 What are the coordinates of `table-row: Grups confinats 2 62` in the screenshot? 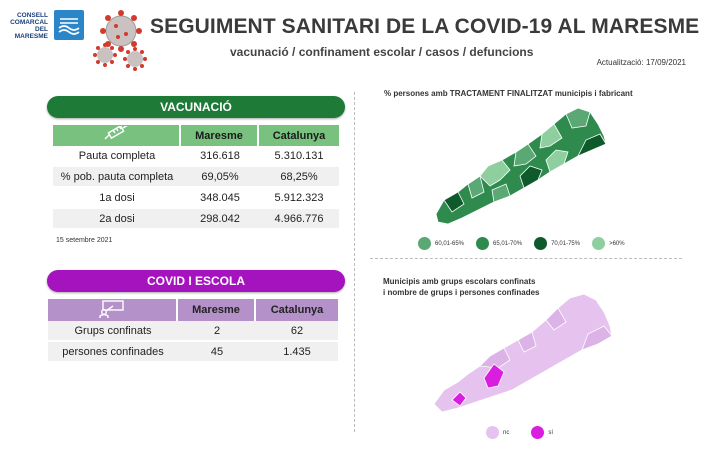 It's located at (193, 331).